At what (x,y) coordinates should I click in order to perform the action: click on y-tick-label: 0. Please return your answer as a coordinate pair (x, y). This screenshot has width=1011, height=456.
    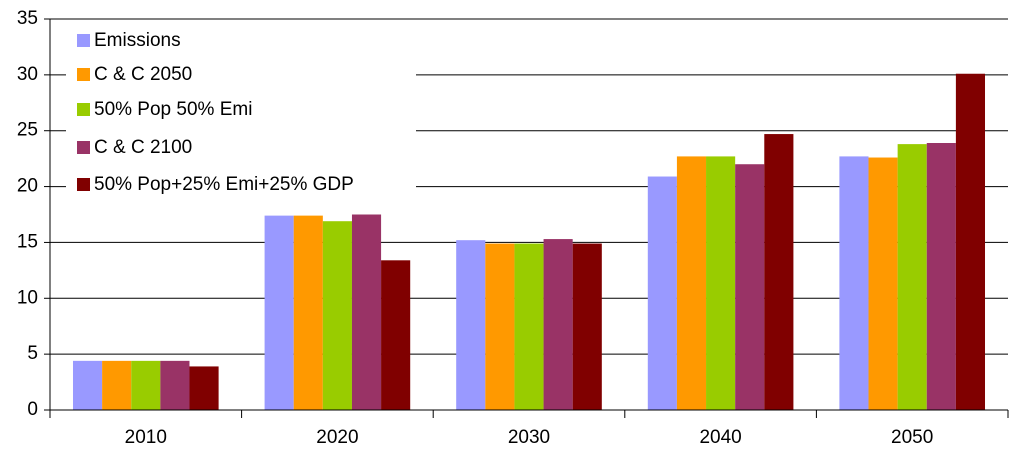
    Looking at the image, I should click on (32, 409).